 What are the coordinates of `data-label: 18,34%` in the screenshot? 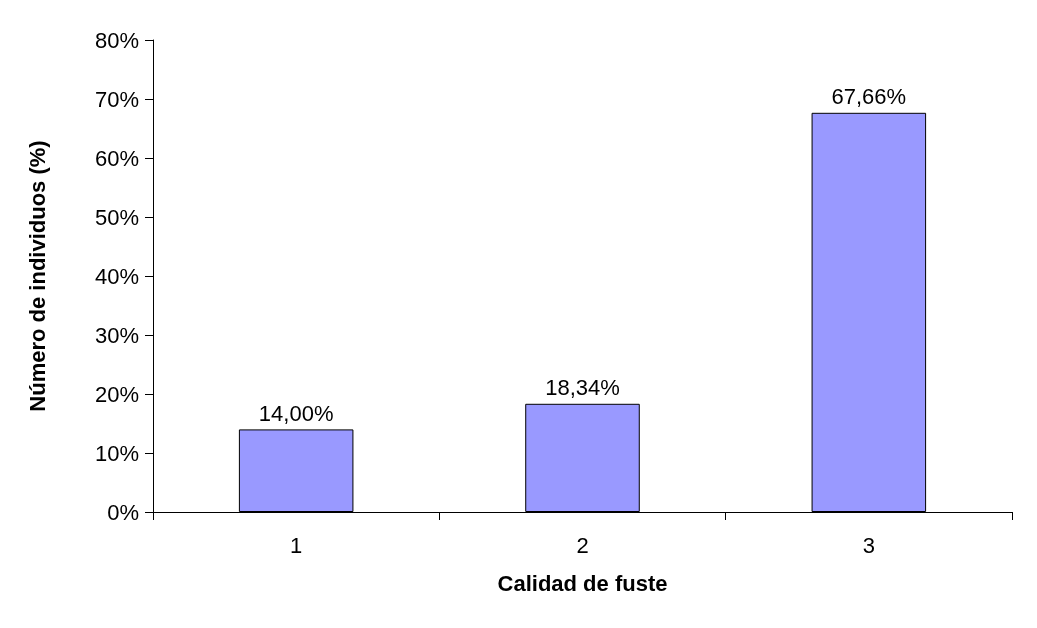 It's located at (582, 388).